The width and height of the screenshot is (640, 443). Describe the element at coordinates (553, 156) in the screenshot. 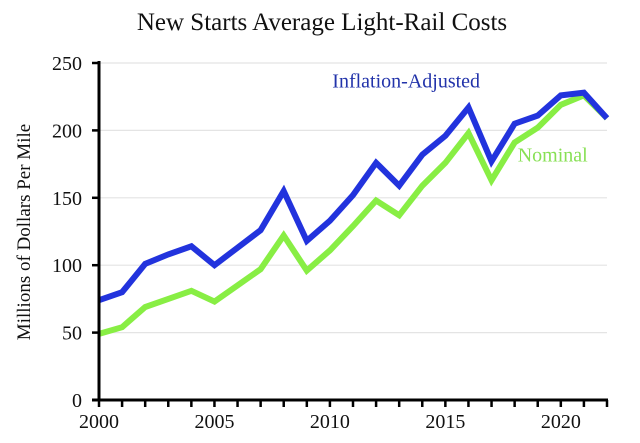

I see `label-nominal: Nominal` at that location.